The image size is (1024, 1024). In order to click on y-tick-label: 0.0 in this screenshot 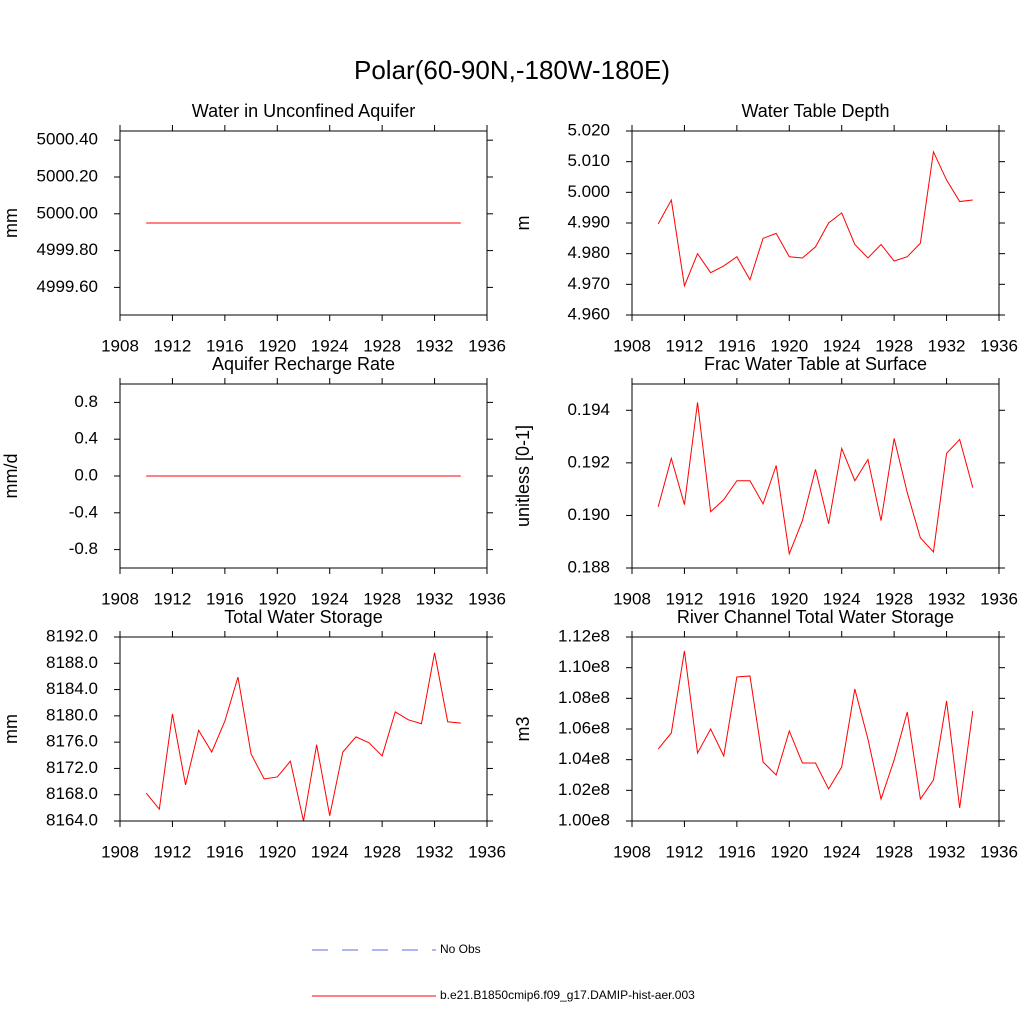, I will do `click(86, 474)`.